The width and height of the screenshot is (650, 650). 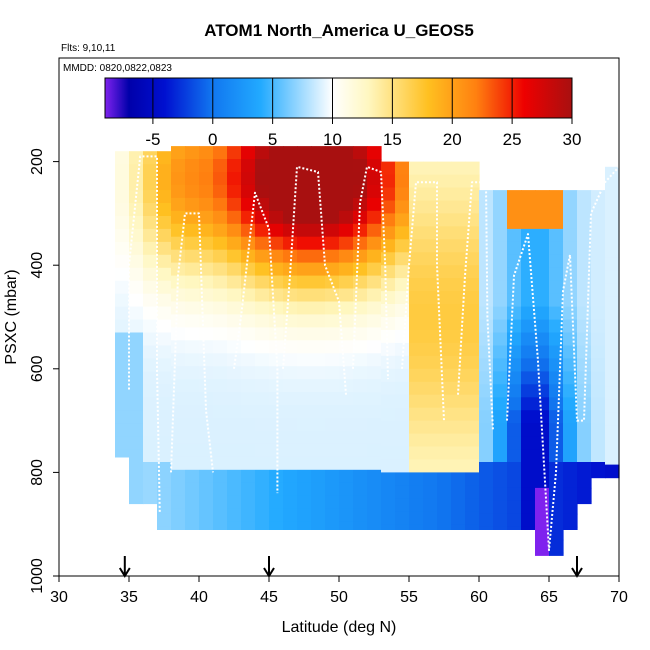 I want to click on x-tick-label: 45, so click(x=269, y=597).